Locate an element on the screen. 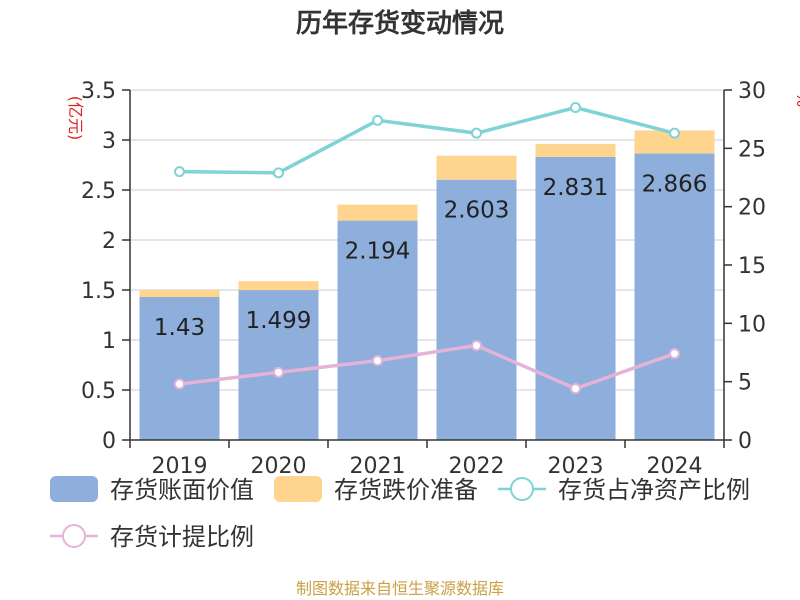  left-axis-tick-label: 3 is located at coordinates (109, 141).